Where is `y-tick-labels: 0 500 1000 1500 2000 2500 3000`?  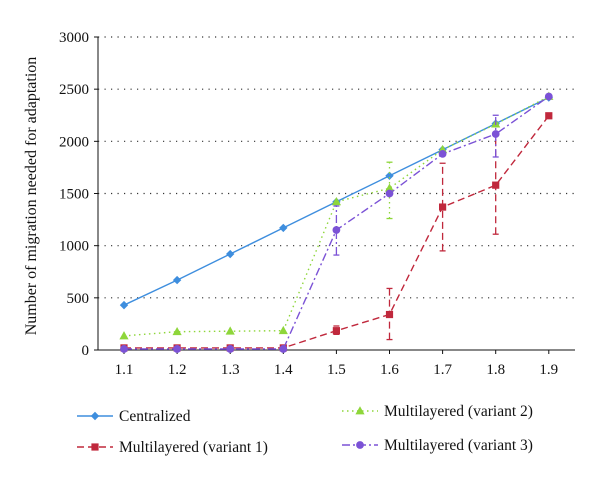 y-tick-labels: 0 500 1000 1500 2000 2500 3000 is located at coordinates (78, 194).